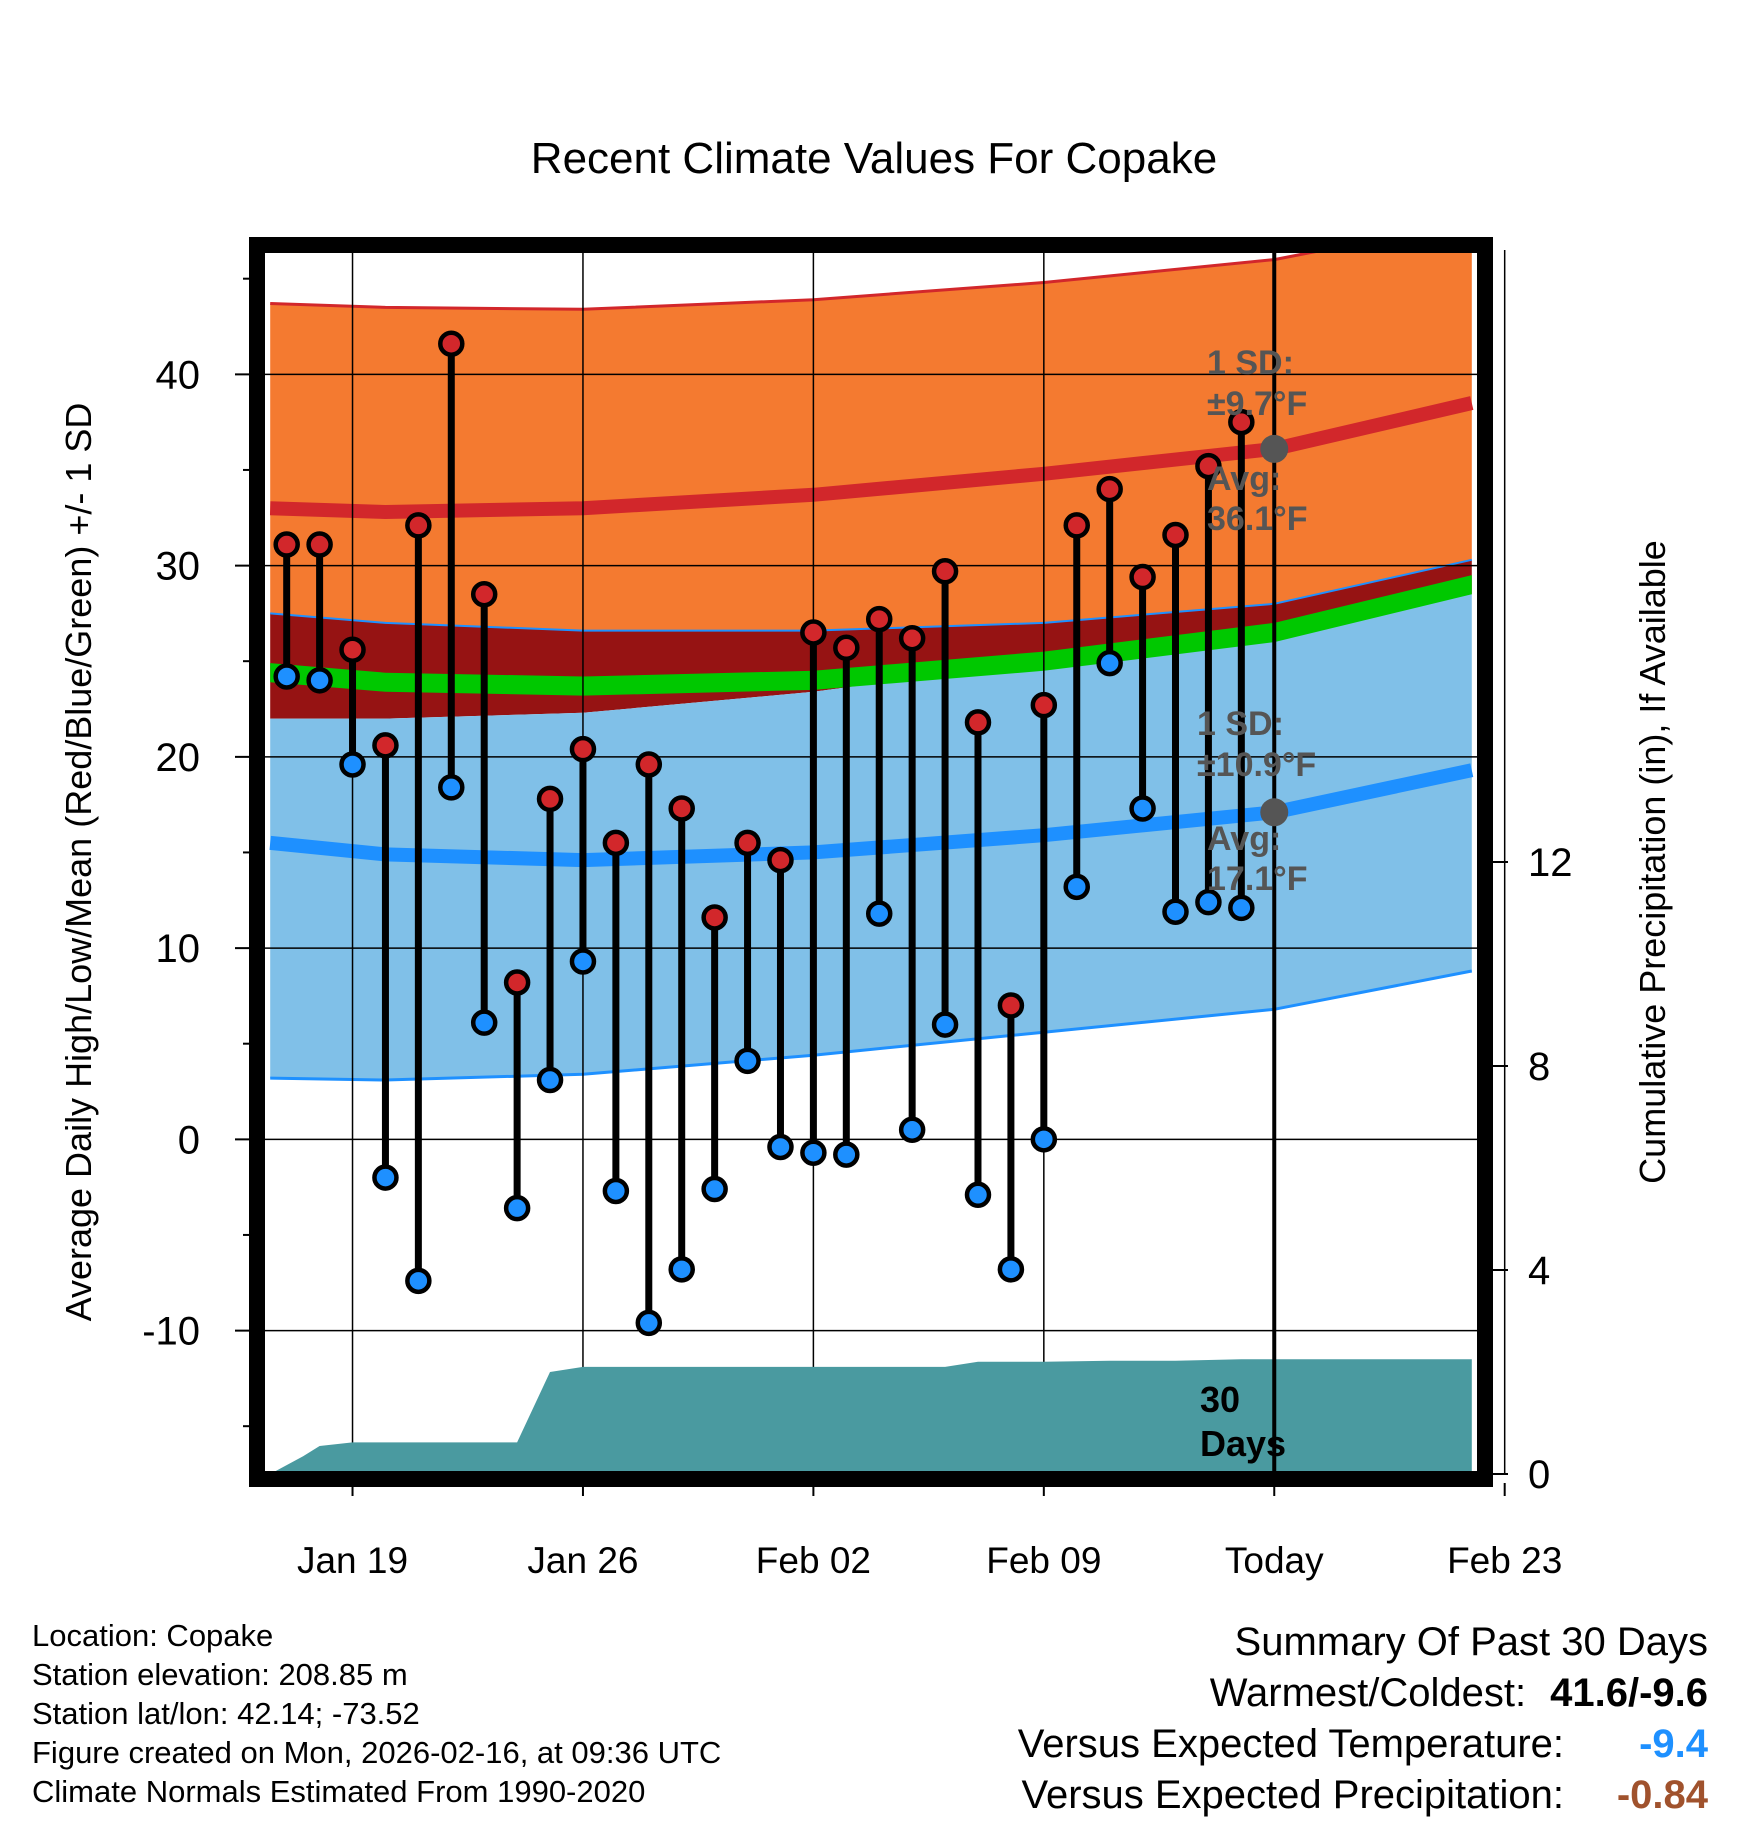 This screenshot has height=1828, width=1748. What do you see at coordinates (1220, 1399) in the screenshot?
I see `days-label-number: 30` at bounding box center [1220, 1399].